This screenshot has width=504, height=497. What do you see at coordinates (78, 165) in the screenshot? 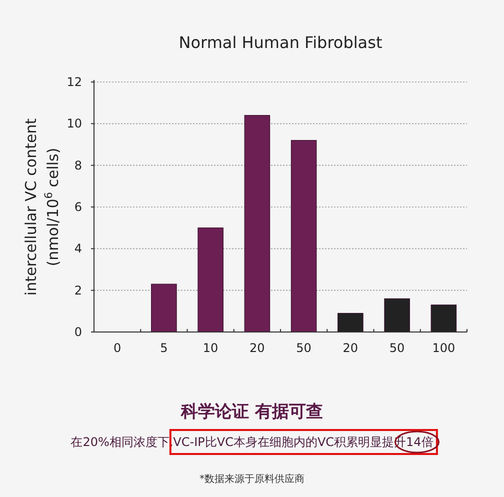
I see `y-tick-label: 8` at bounding box center [78, 165].